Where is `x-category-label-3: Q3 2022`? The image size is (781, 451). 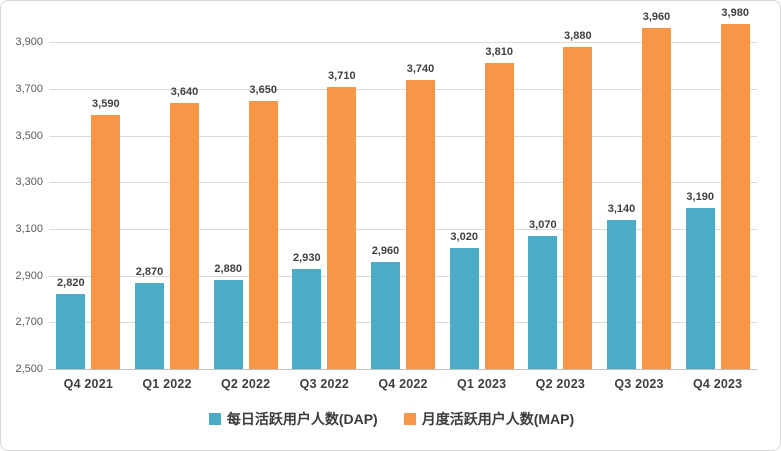
x-category-label-3: Q3 2022 is located at coordinates (324, 384).